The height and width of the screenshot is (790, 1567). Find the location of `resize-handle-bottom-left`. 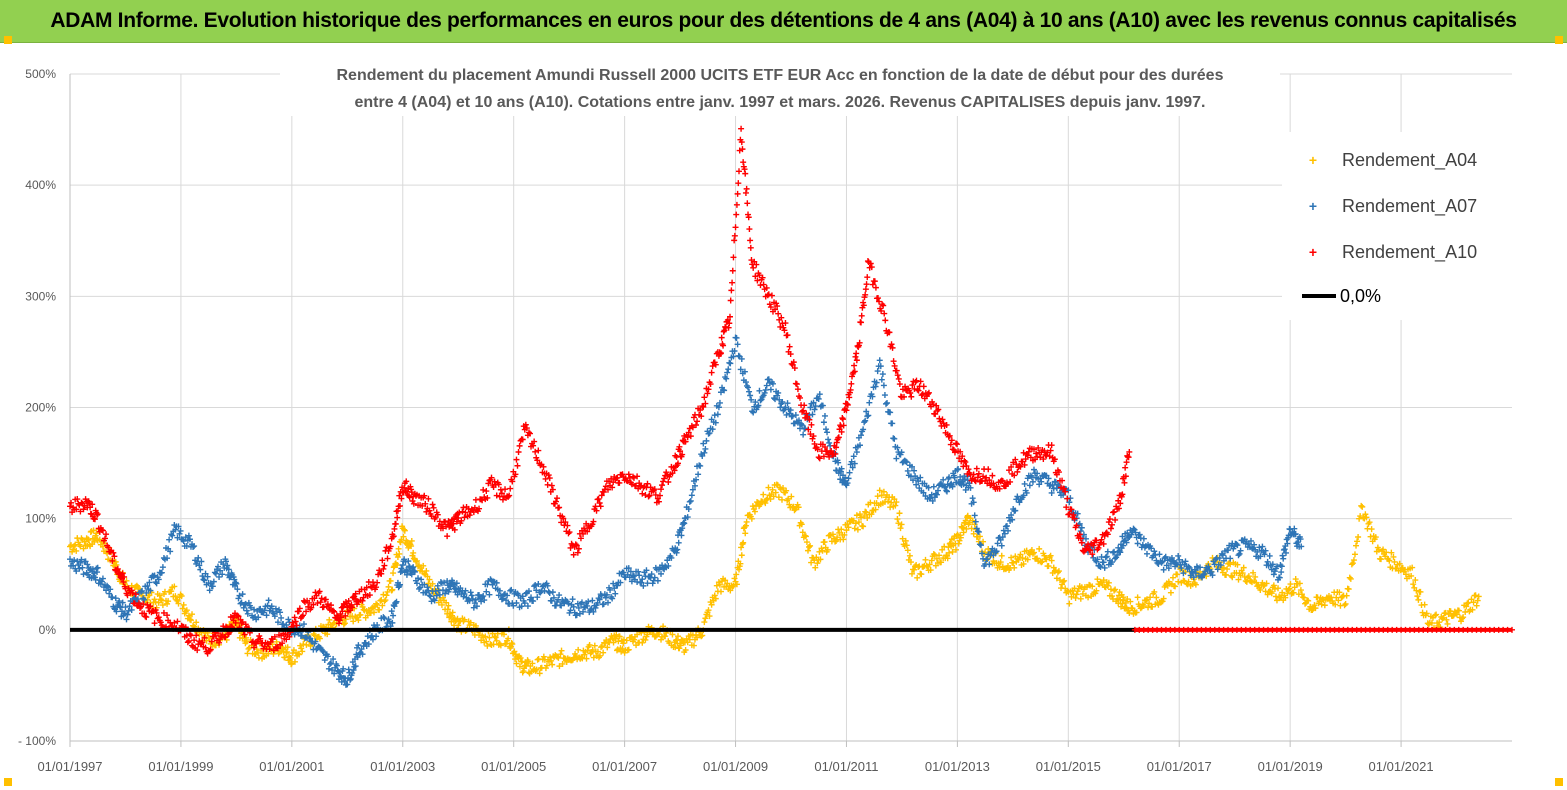

resize-handle-bottom-left is located at coordinates (8, 782).